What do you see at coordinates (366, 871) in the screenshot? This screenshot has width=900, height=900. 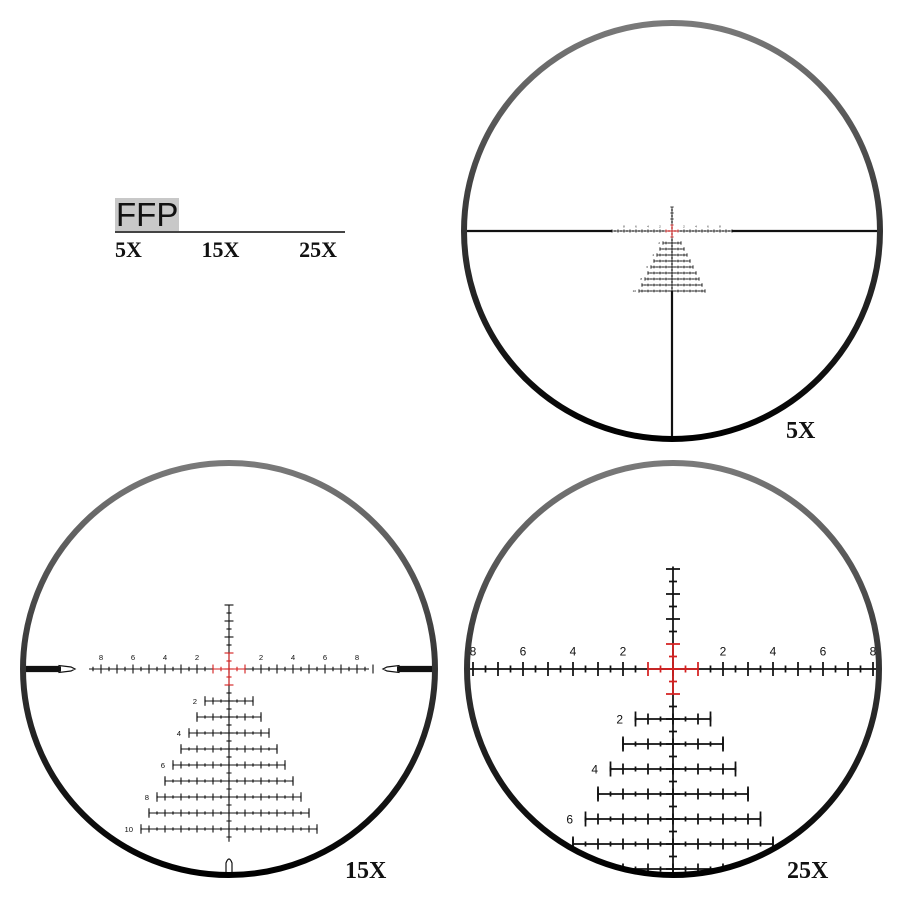 I see `view-label-15x: 15X` at bounding box center [366, 871].